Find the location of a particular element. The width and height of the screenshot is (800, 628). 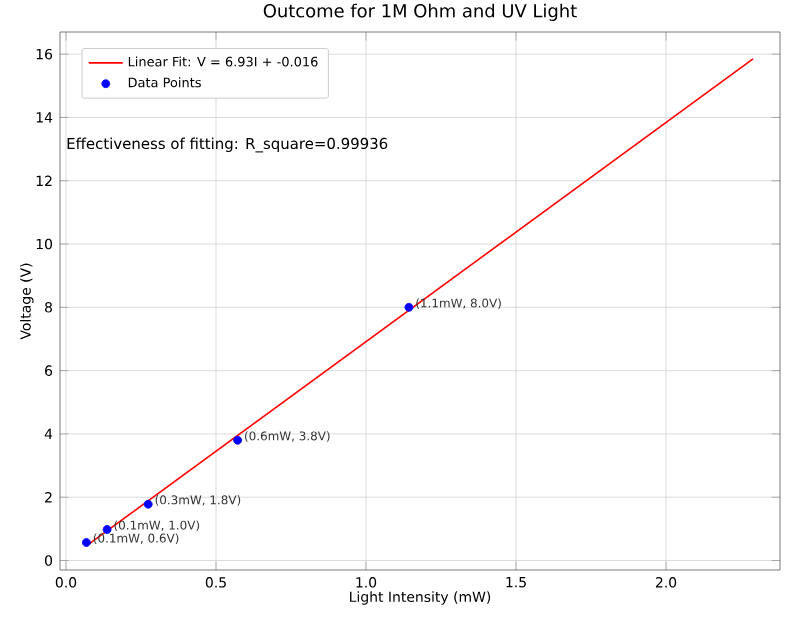

chart-title: Outcome for 1M Ohm and UV Light is located at coordinates (420, 12).